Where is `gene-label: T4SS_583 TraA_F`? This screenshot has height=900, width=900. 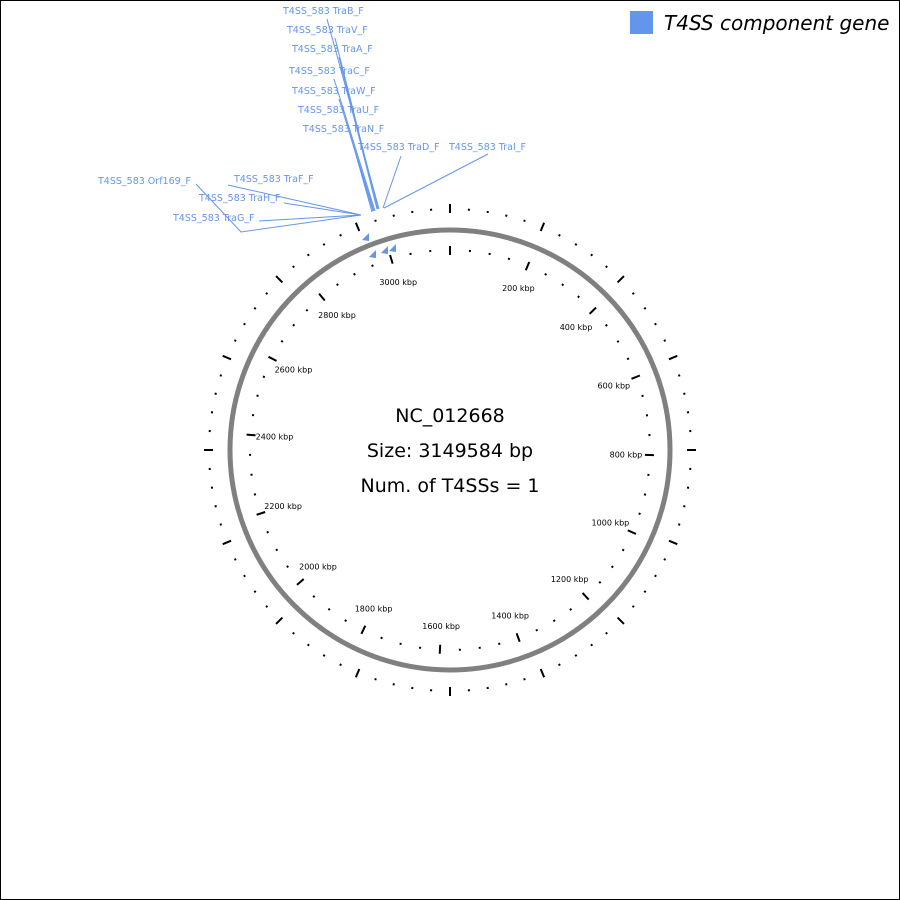 gene-label: T4SS_583 TraA_F is located at coordinates (332, 49).